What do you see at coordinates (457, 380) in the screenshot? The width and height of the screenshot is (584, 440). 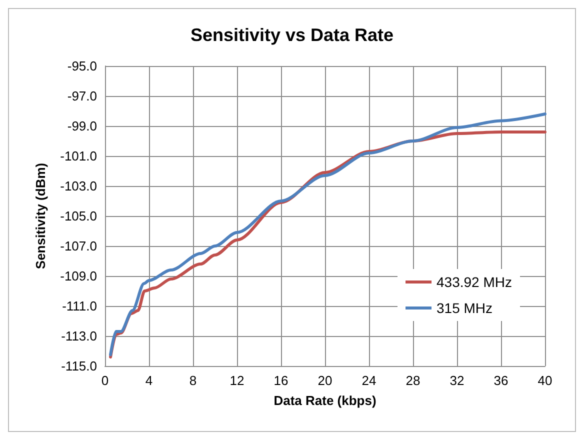 I see `x-tick-label: 32` at bounding box center [457, 380].